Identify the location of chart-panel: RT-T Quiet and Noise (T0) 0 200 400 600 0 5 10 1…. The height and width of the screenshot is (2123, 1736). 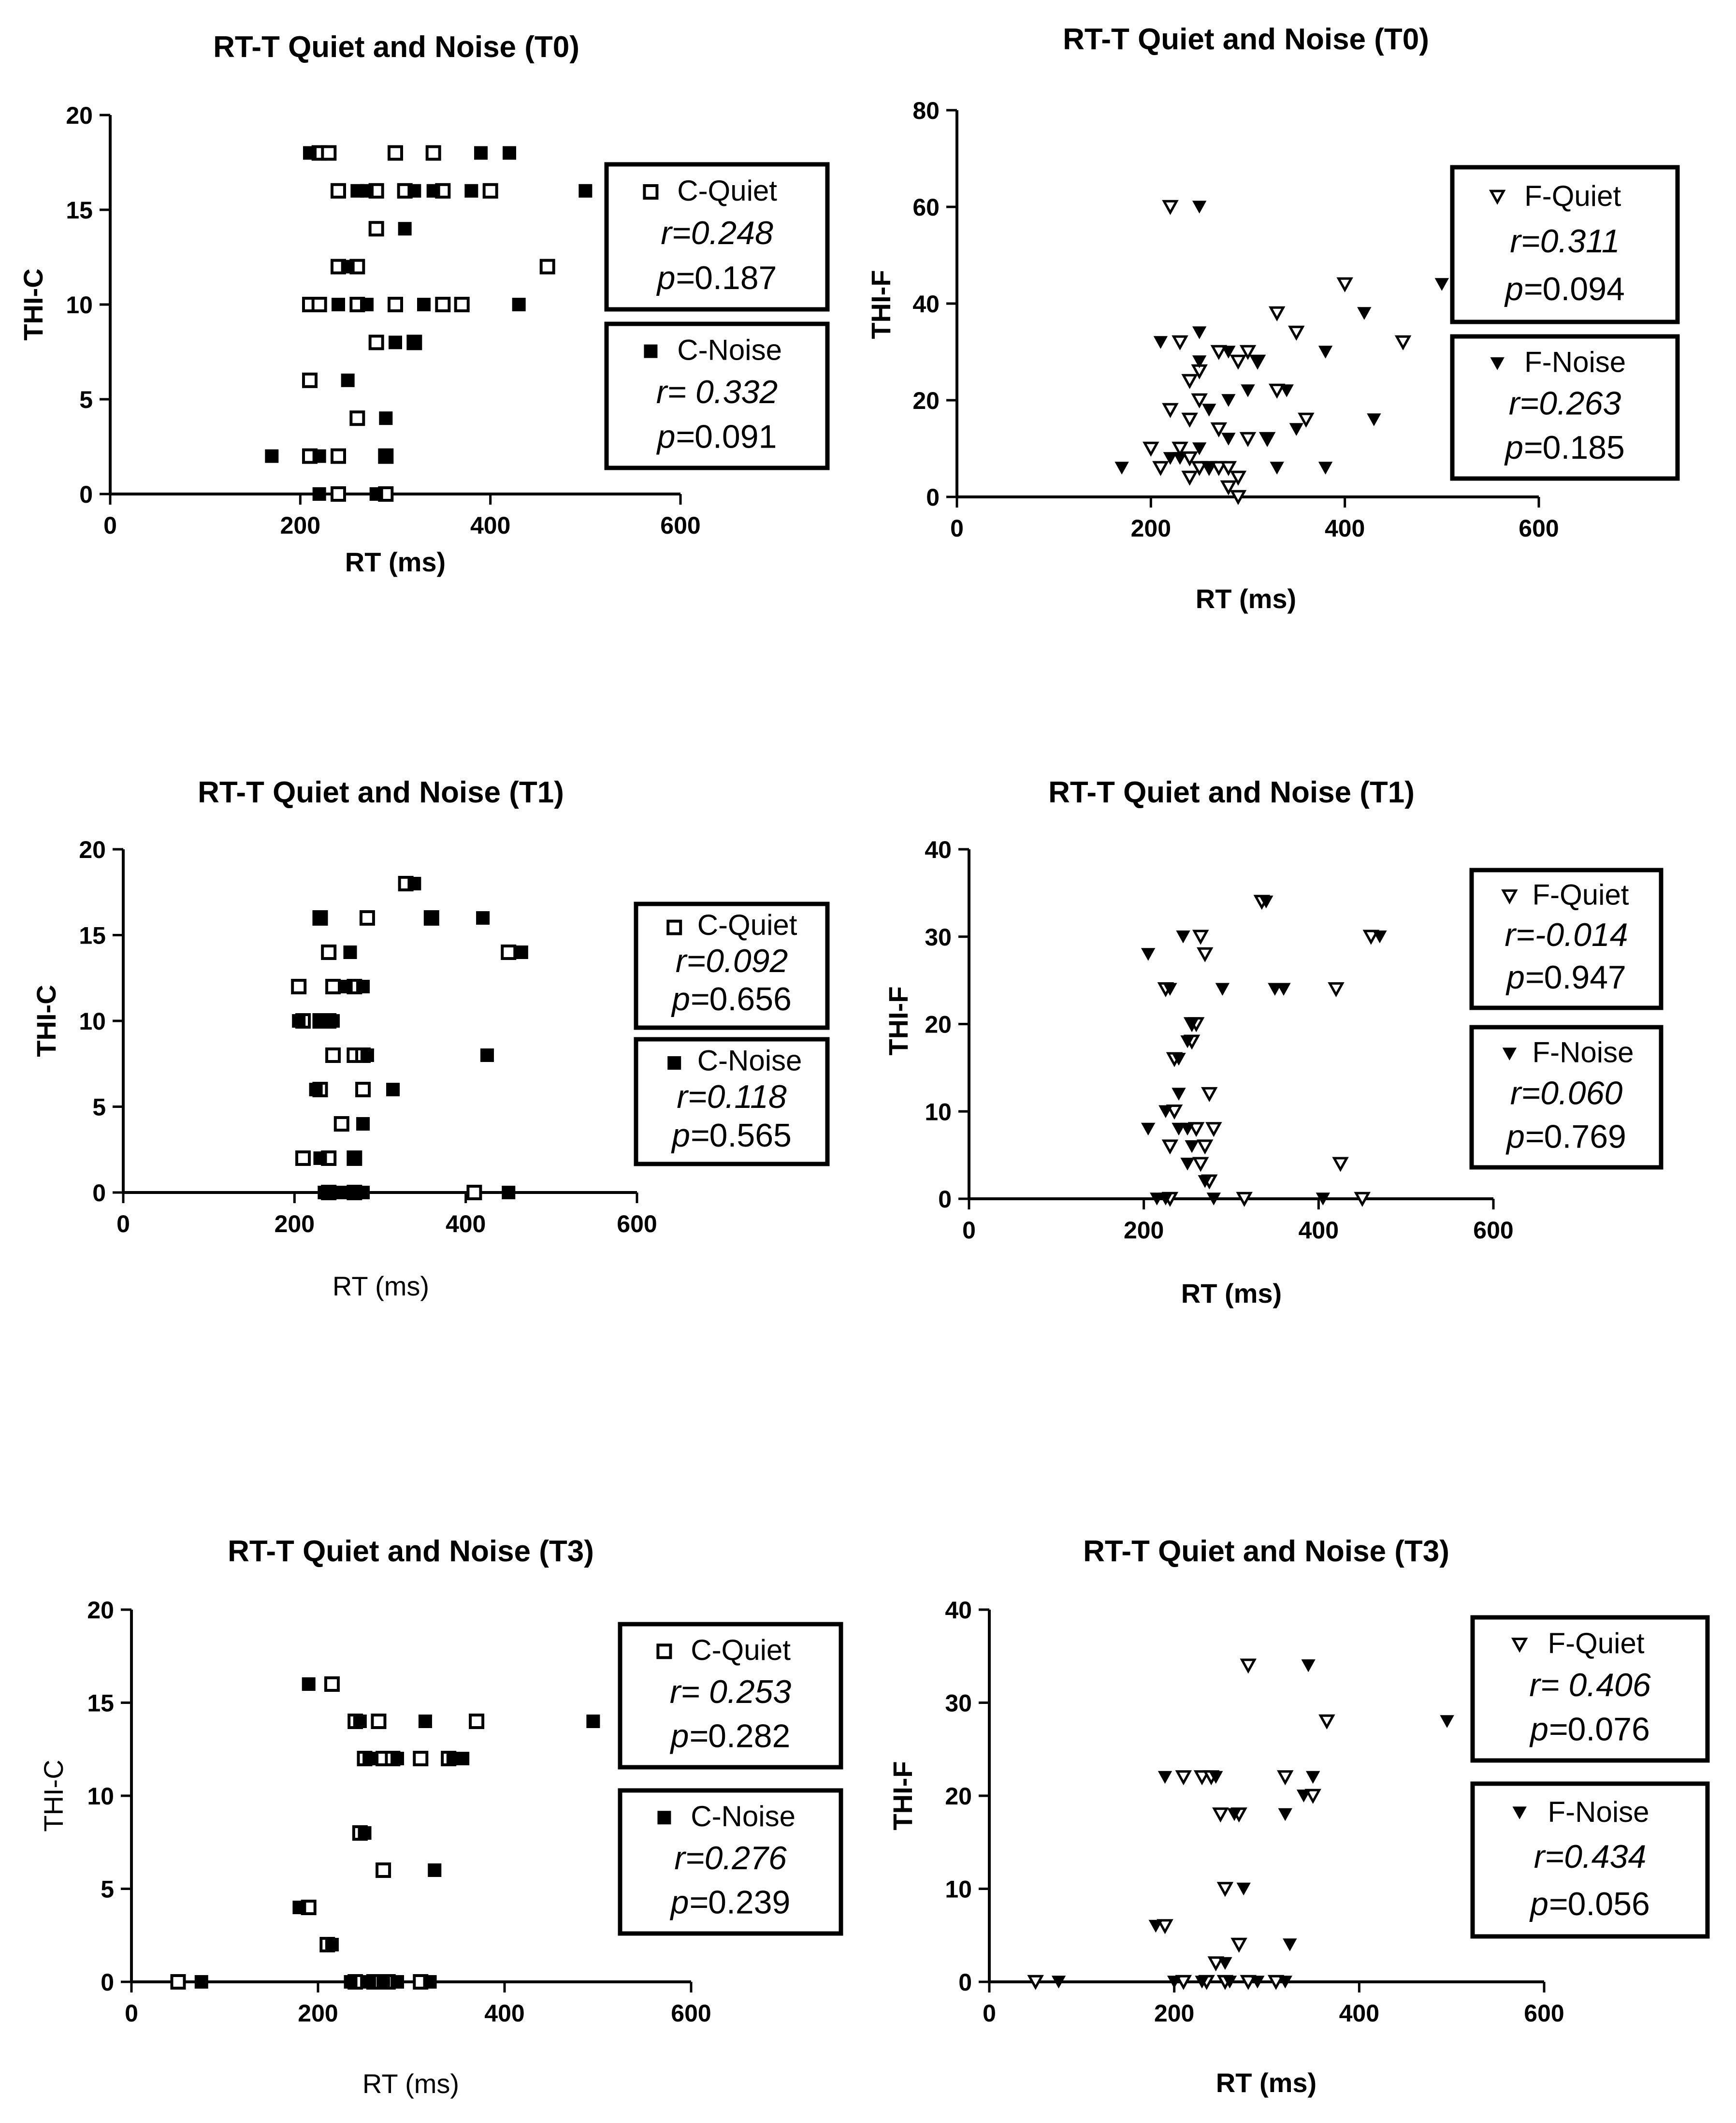
(424, 303).